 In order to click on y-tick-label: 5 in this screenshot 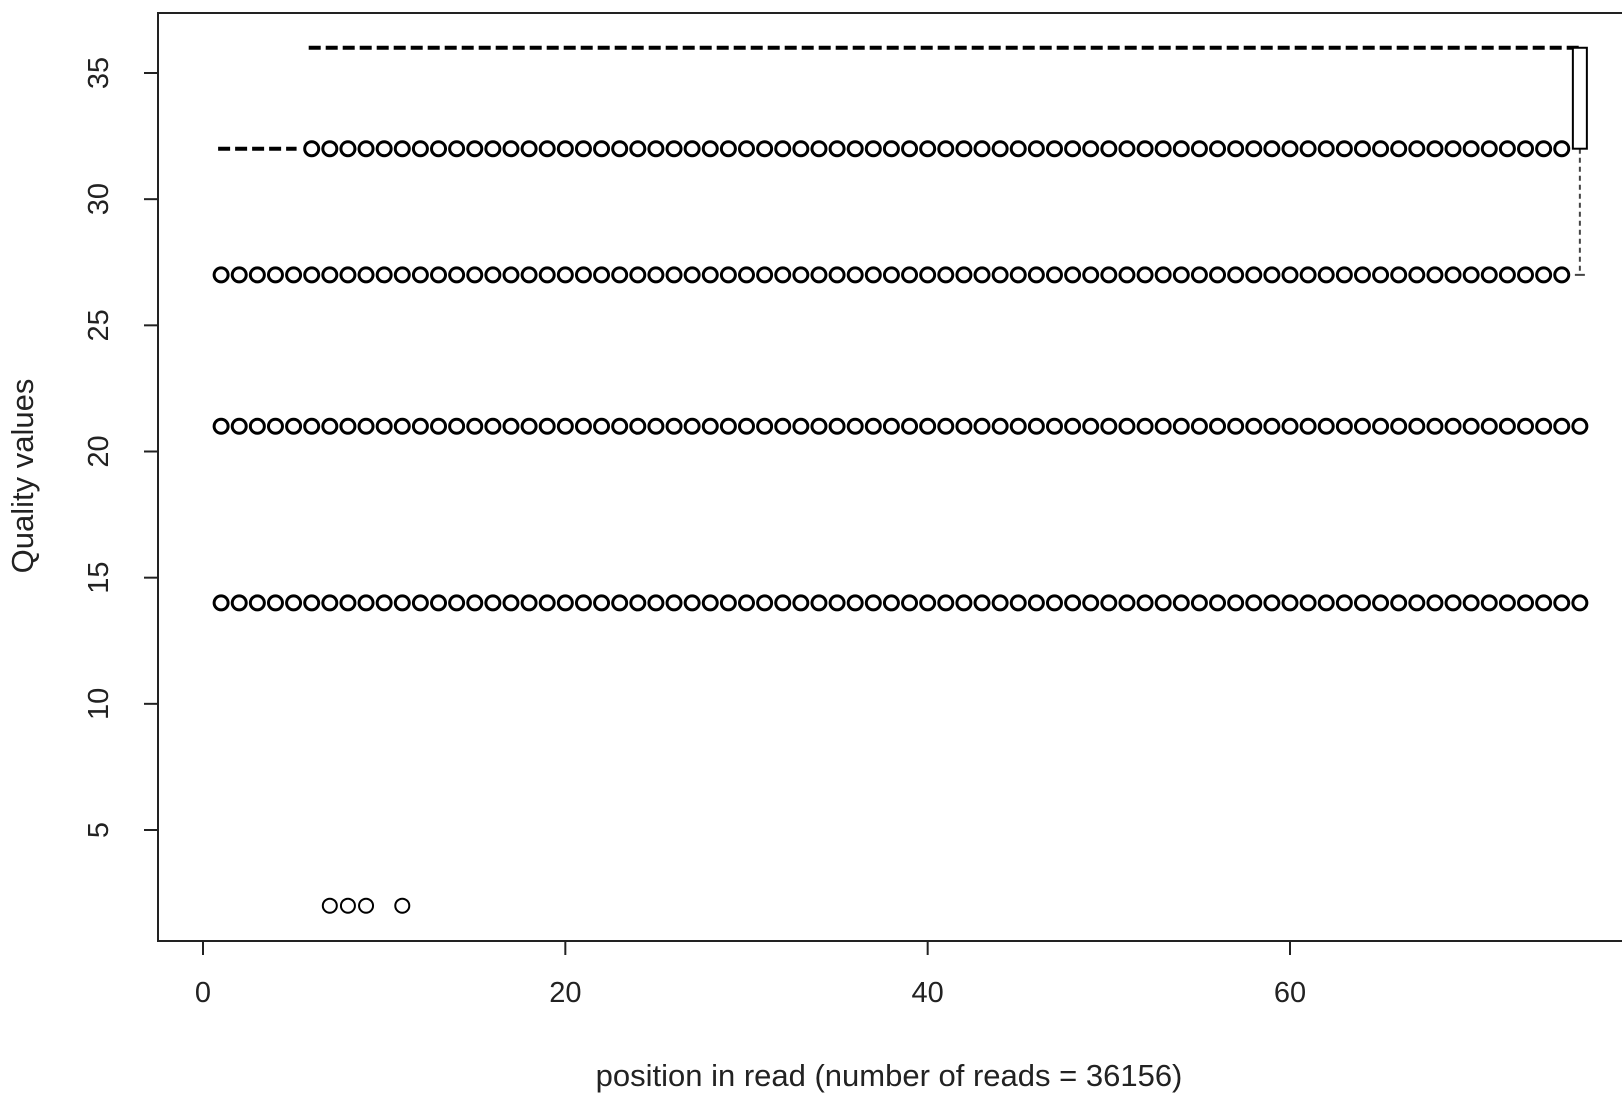, I will do `click(99, 830)`.